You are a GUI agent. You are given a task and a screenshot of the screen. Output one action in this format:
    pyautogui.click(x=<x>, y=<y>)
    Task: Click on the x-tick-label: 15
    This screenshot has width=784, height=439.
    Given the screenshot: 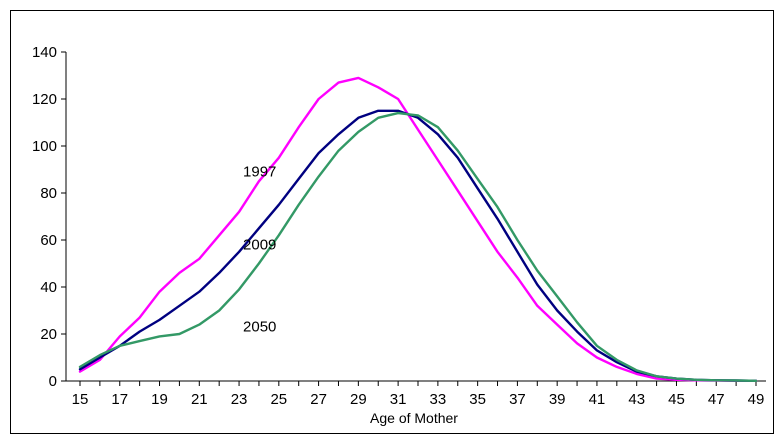 What is the action you would take?
    pyautogui.click(x=80, y=399)
    